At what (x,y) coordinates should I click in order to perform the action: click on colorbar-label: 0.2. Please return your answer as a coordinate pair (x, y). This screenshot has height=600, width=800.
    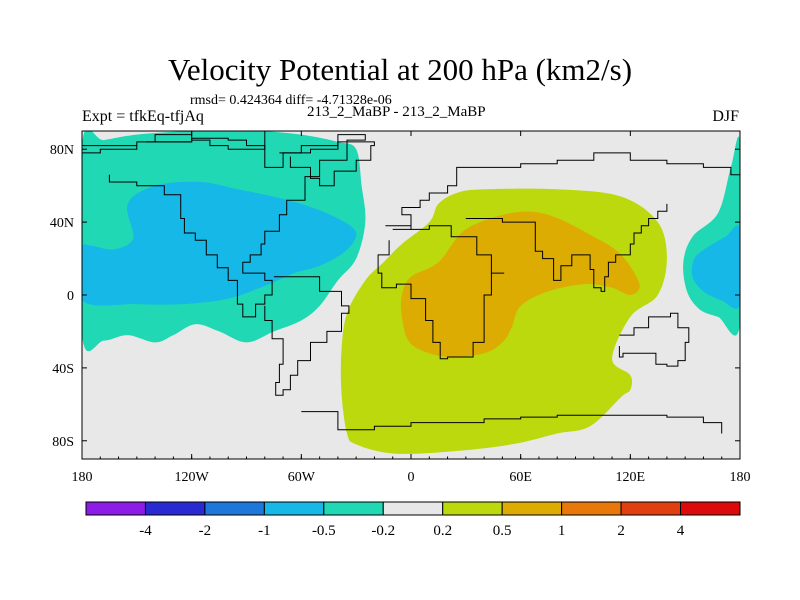
    Looking at the image, I should click on (442, 531).